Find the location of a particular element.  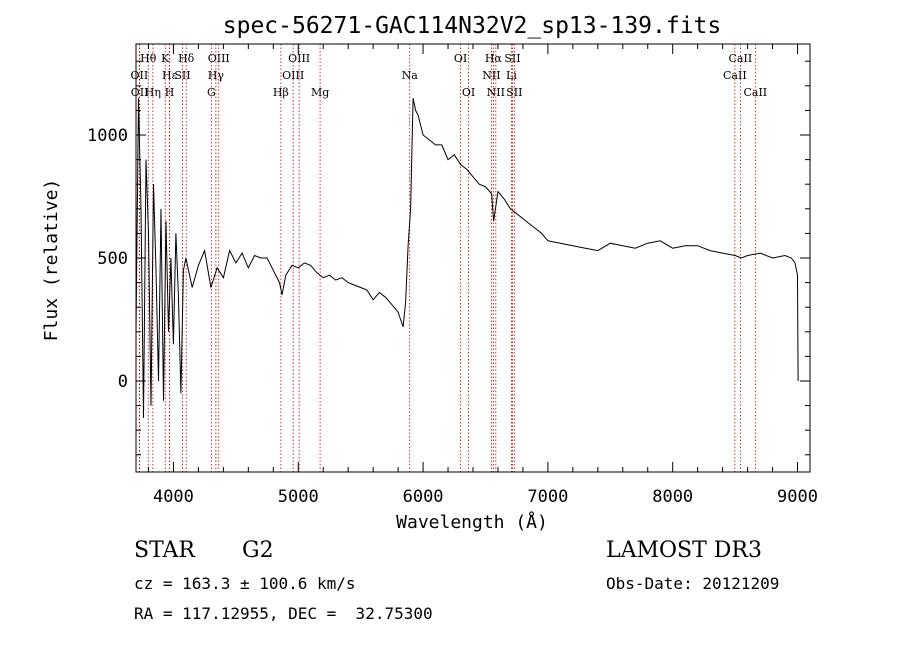

spectral-line-label: Hη is located at coordinates (153, 92).